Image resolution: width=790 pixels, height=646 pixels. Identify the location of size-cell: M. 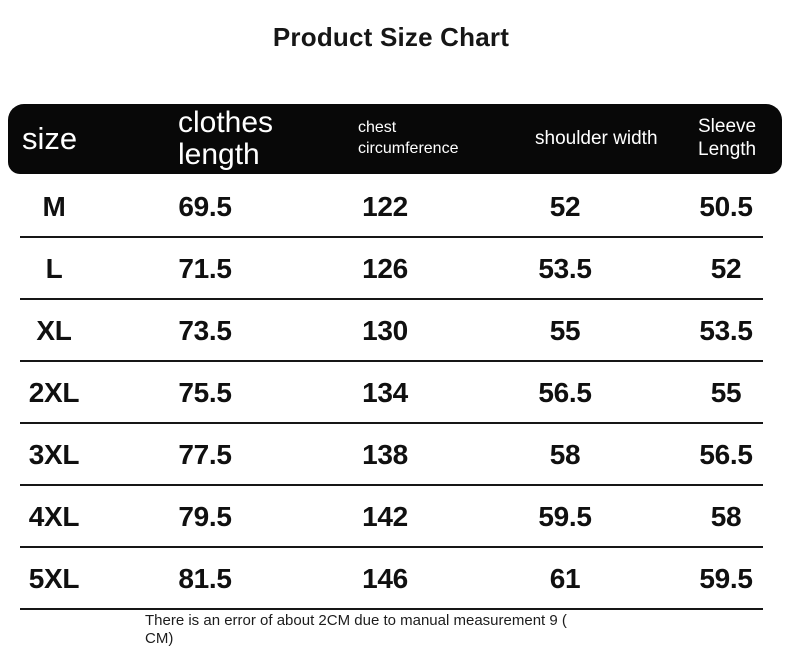
(54, 206).